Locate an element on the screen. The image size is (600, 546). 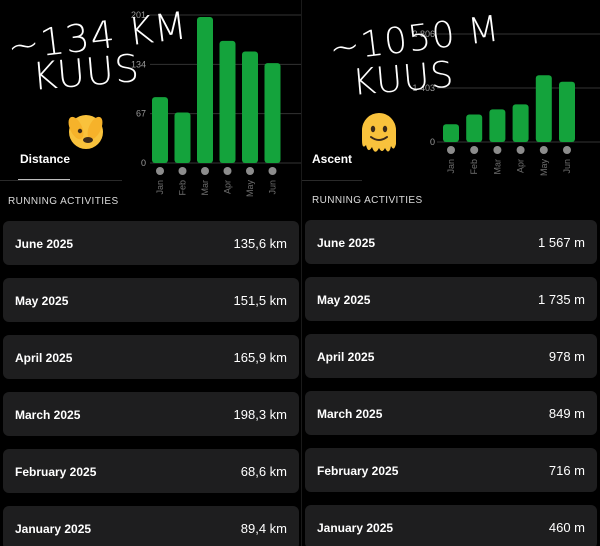
activity-total: 1 735 m is located at coordinates (561, 299).